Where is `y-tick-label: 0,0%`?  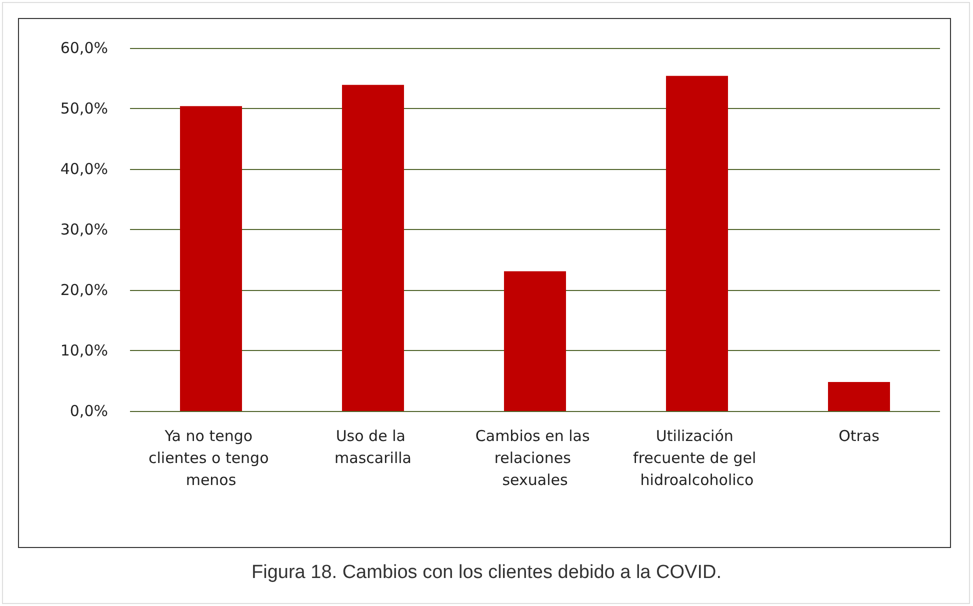
y-tick-label: 0,0% is located at coordinates (89, 411).